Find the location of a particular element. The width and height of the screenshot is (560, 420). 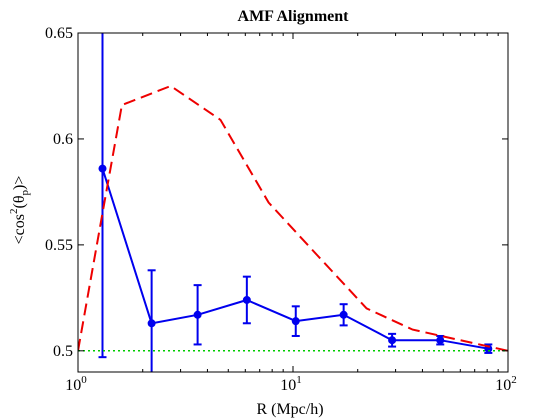

x-axis-label: R (Mpc/h) is located at coordinates (289, 409).